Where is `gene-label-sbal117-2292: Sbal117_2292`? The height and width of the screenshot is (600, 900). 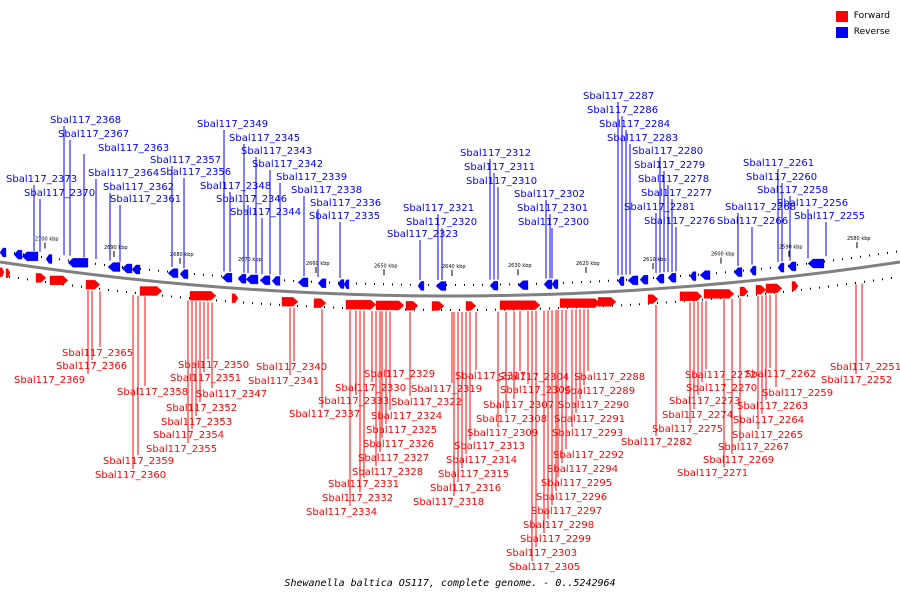
gene-label-sbal117-2292: Sbal117_2292 is located at coordinates (588, 385).